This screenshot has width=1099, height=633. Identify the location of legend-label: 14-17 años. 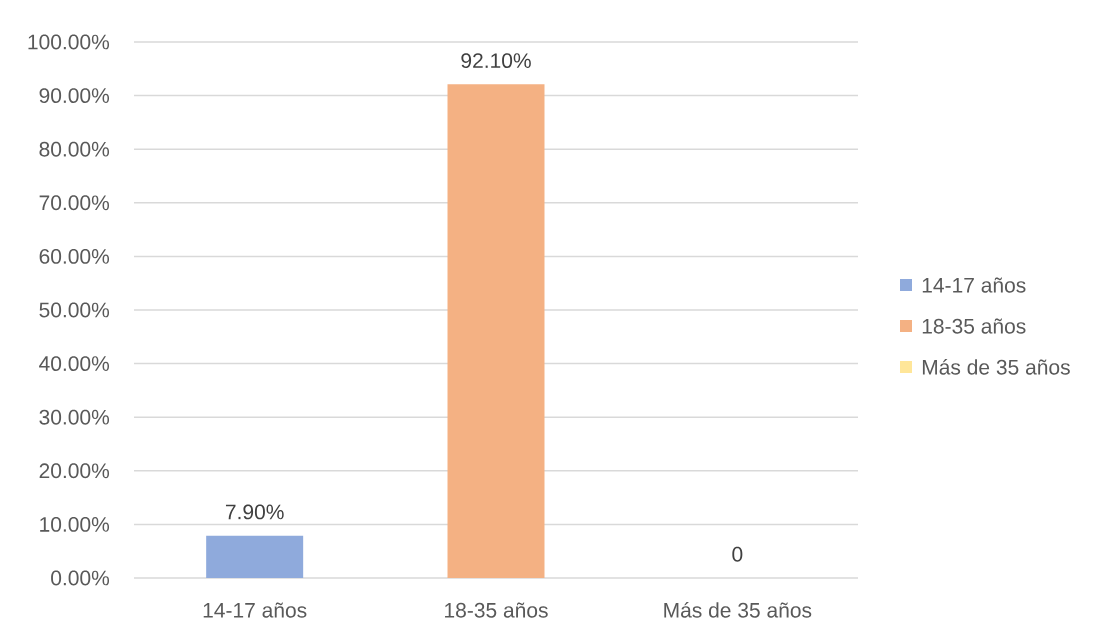
(974, 285).